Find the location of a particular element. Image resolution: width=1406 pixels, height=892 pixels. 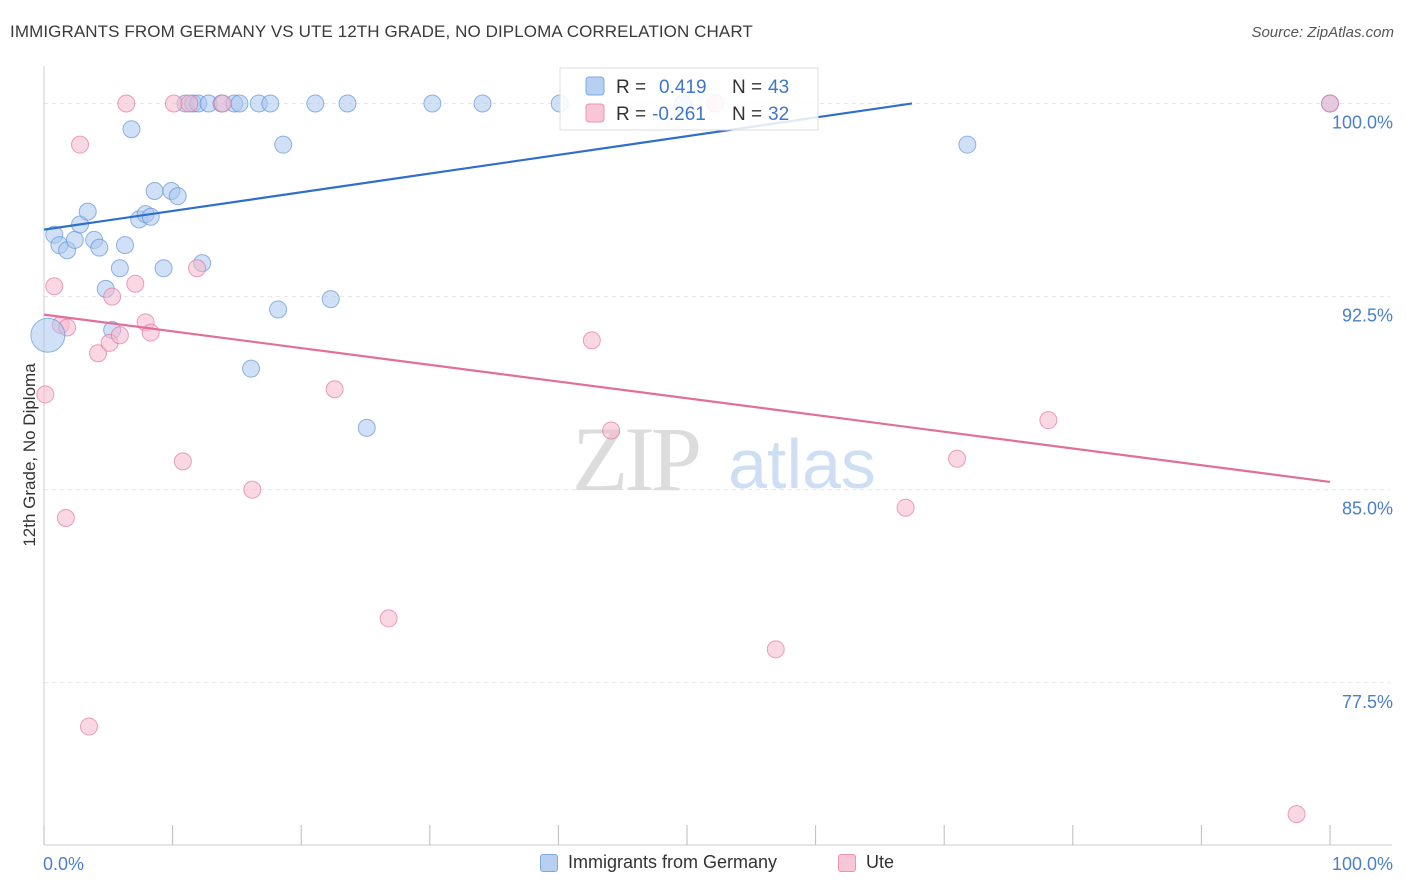

stats-n-value: 32 is located at coordinates (778, 114).